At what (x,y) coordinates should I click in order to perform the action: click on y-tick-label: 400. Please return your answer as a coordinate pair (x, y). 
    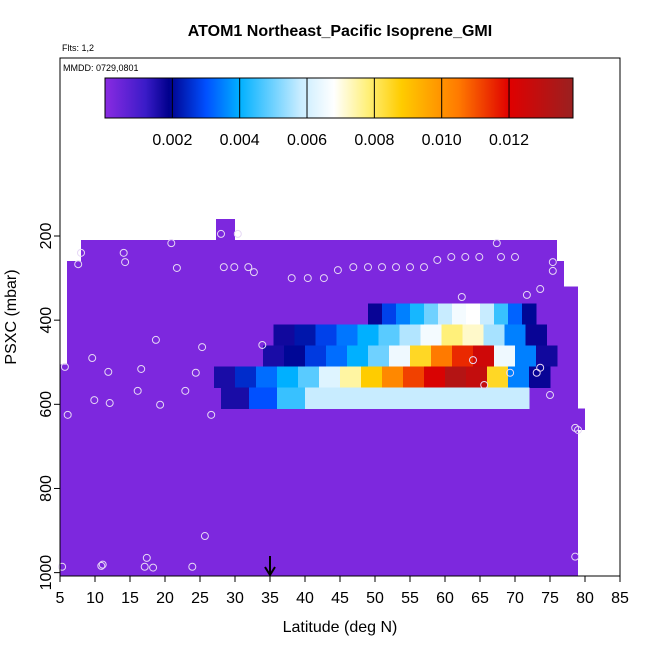
    Looking at the image, I should click on (46, 320).